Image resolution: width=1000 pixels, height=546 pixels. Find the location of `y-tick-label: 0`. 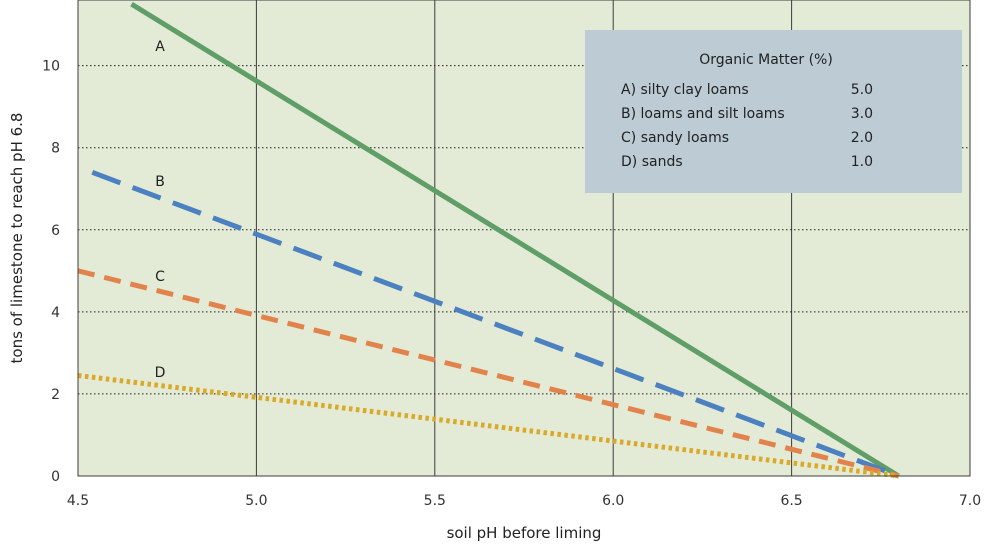

y-tick-label: 0 is located at coordinates (55, 477).